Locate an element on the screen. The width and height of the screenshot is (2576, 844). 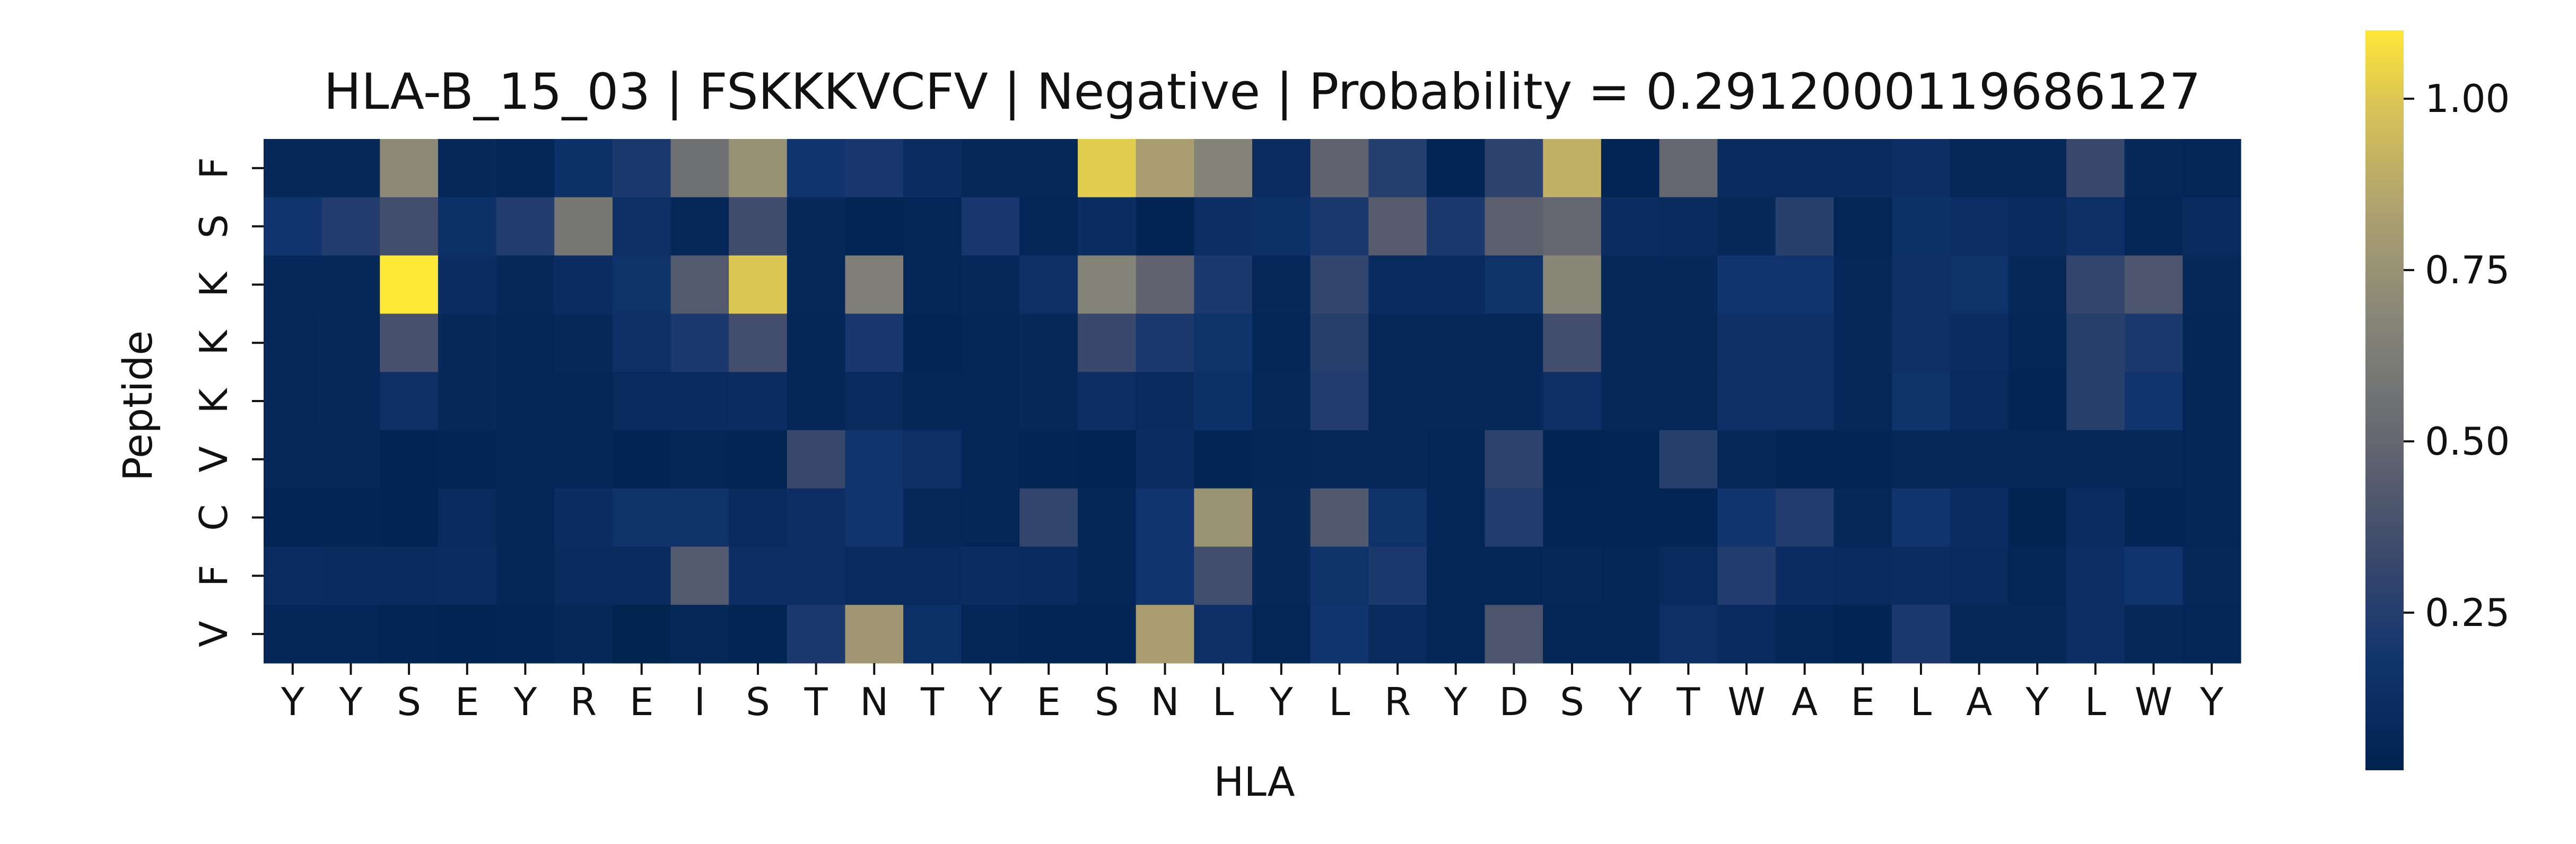
colorbar-ticks: 0.25 0.50 0.75 1.00 is located at coordinates (2457, 355).